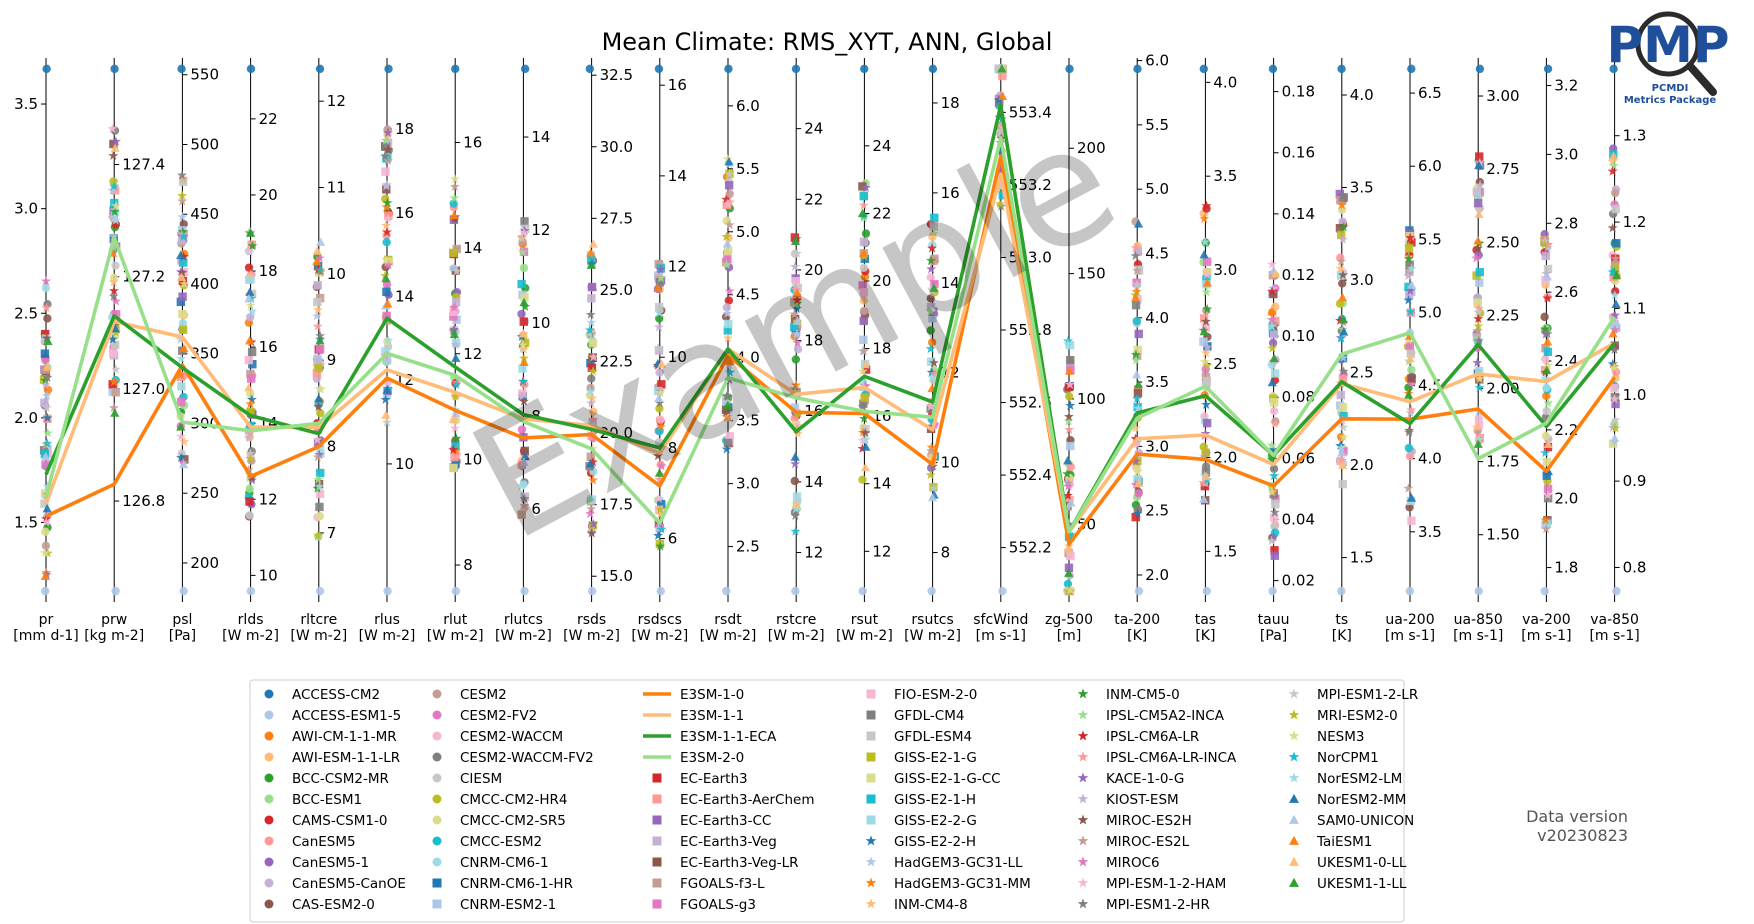 This screenshot has width=1754, height=924. I want to click on marker-giss-e2-1-g-cc, so click(1274, 402).